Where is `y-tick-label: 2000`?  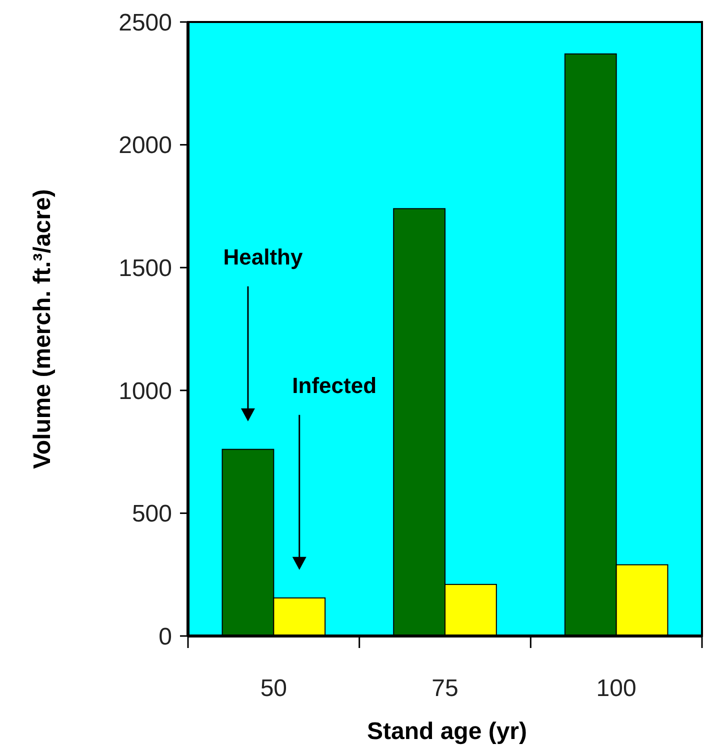 y-tick-label: 2000 is located at coordinates (145, 146).